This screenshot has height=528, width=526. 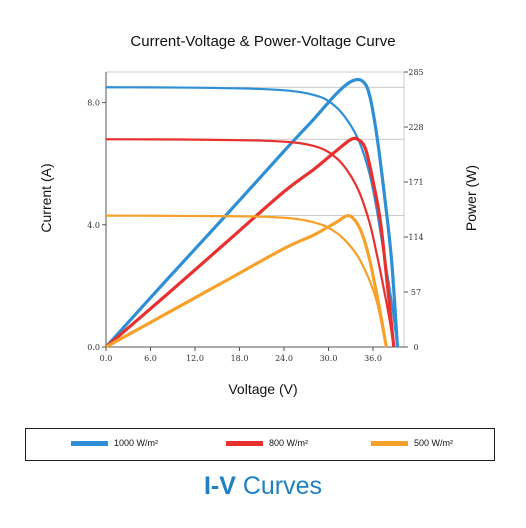 What do you see at coordinates (93, 347) in the screenshot?
I see `y-tick-label: 0.0` at bounding box center [93, 347].